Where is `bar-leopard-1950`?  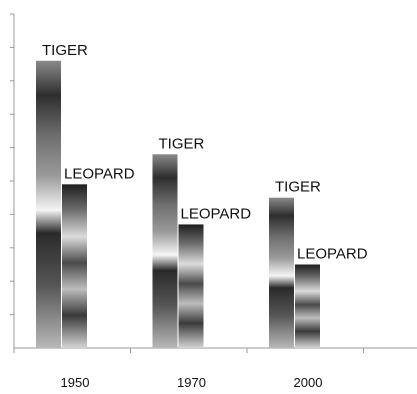
bar-leopard-1950 is located at coordinates (74, 266).